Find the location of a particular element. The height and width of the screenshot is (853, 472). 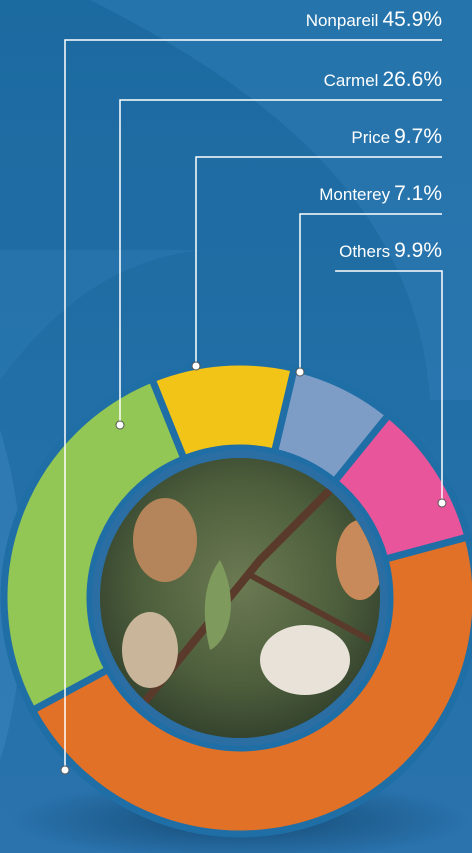

donut-segment is located at coordinates (400, 486).